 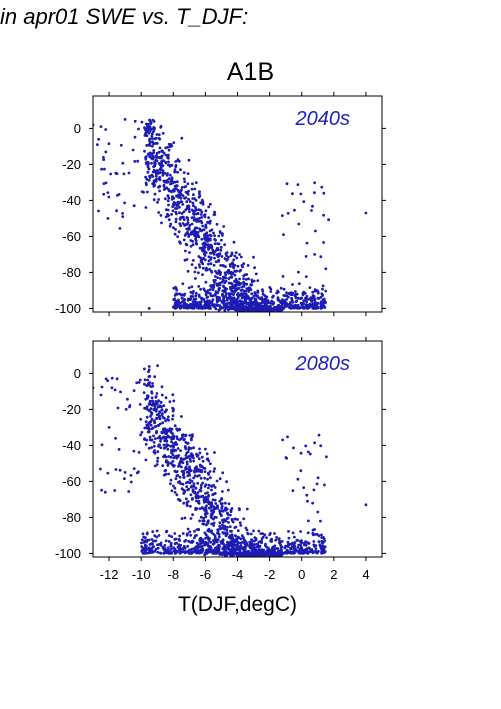 I want to click on y-tick-label: -100, so click(x=68, y=553).